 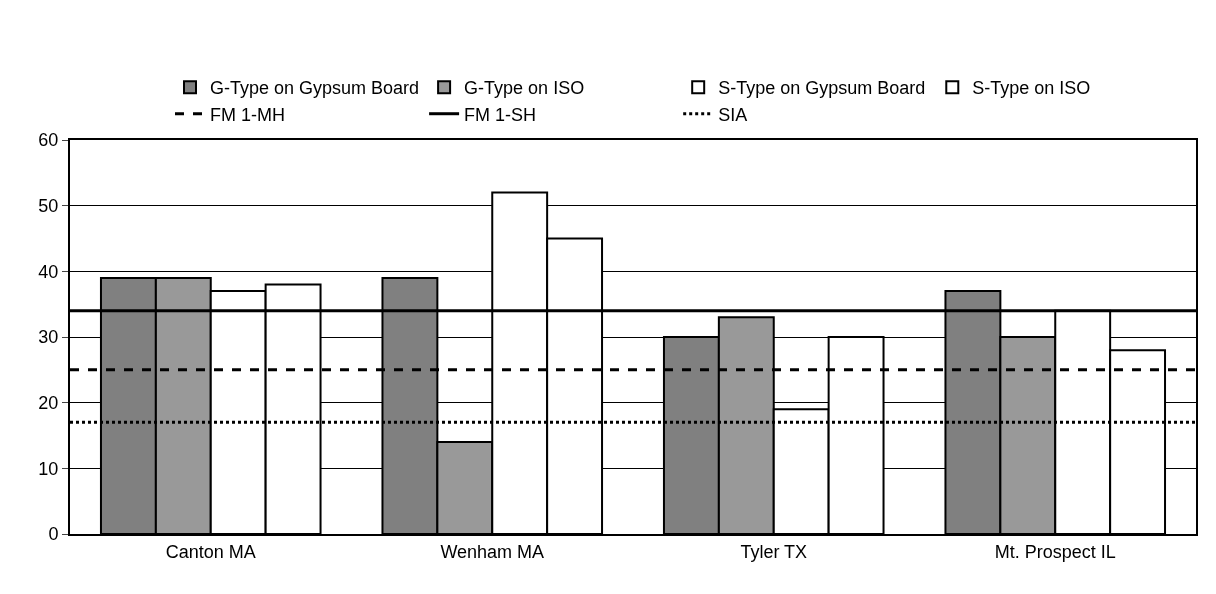 I want to click on x-tick-label: Tyler TX, so click(x=774, y=551).